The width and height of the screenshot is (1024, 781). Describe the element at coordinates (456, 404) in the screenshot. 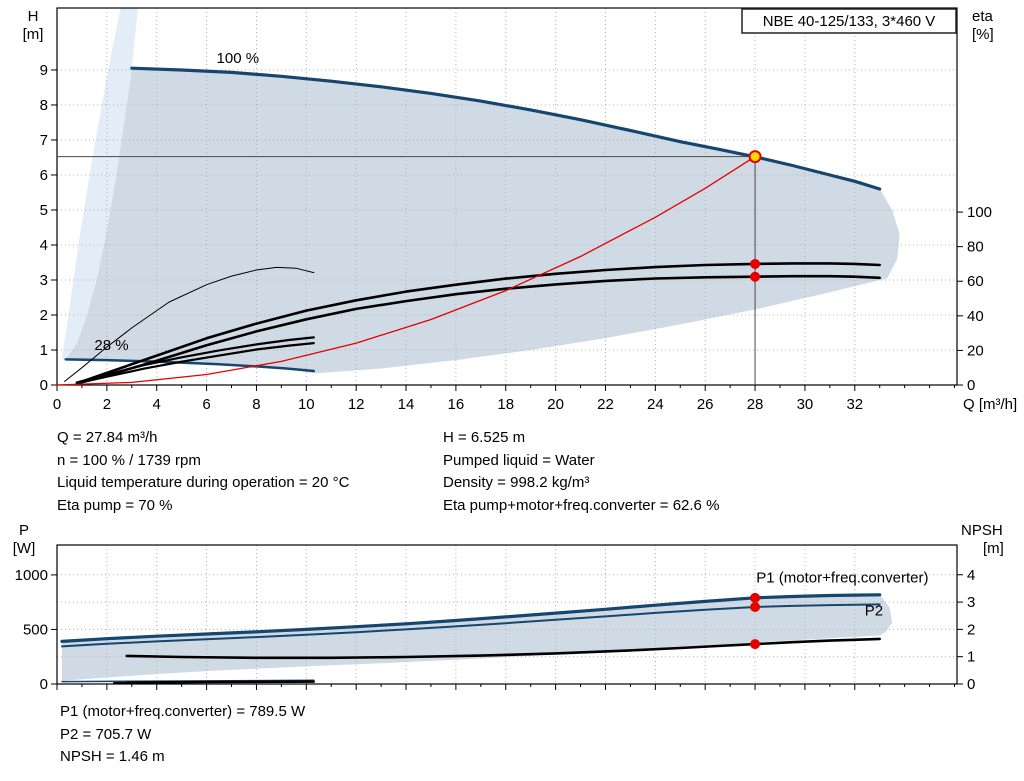

I see `x-tick-label: 16` at that location.